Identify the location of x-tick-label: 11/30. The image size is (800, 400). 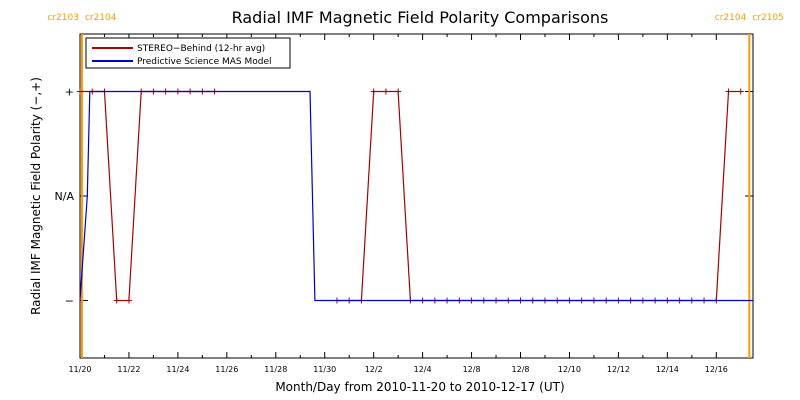
(324, 369).